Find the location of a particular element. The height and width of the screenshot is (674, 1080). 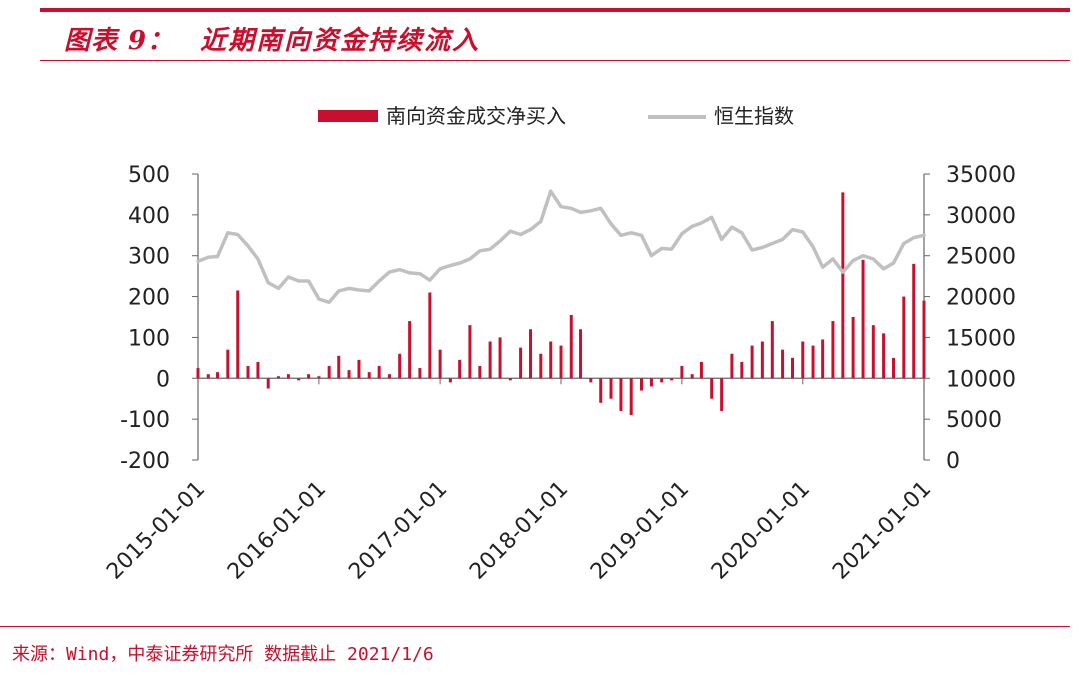

left-tick-label: 200 is located at coordinates (149, 298).